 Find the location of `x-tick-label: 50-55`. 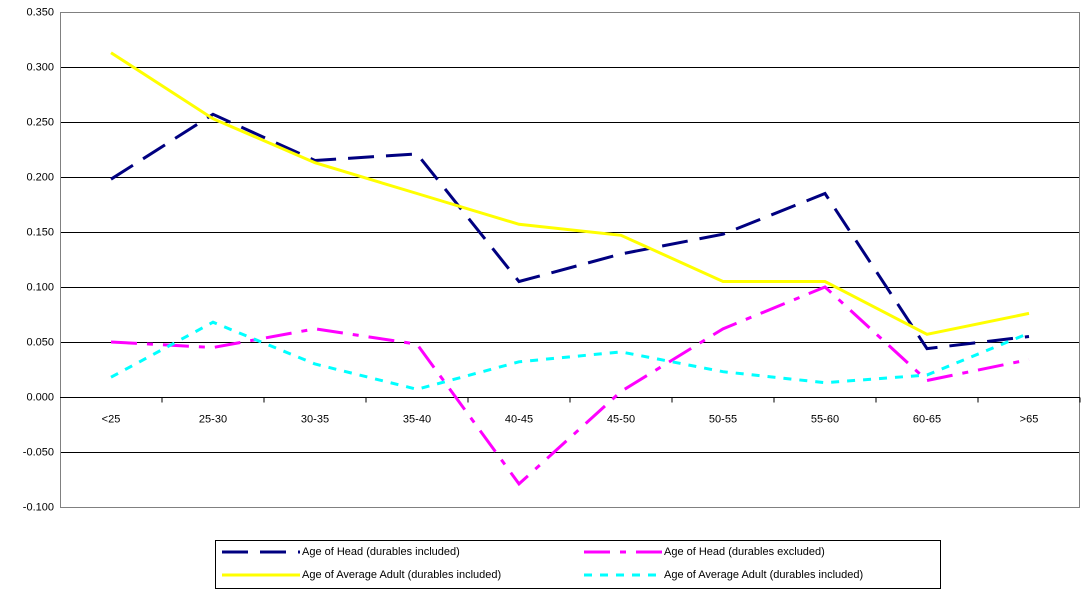

x-tick-label: 50-55 is located at coordinates (723, 419).